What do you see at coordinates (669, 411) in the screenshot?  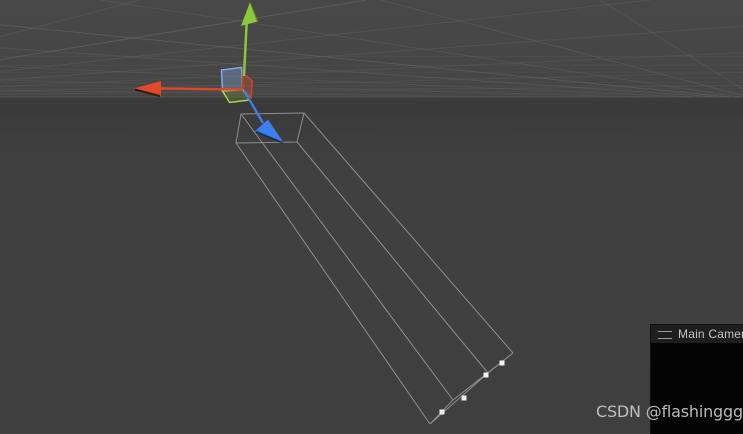 I see `watermark-text: CSDN @flashinggg` at bounding box center [669, 411].